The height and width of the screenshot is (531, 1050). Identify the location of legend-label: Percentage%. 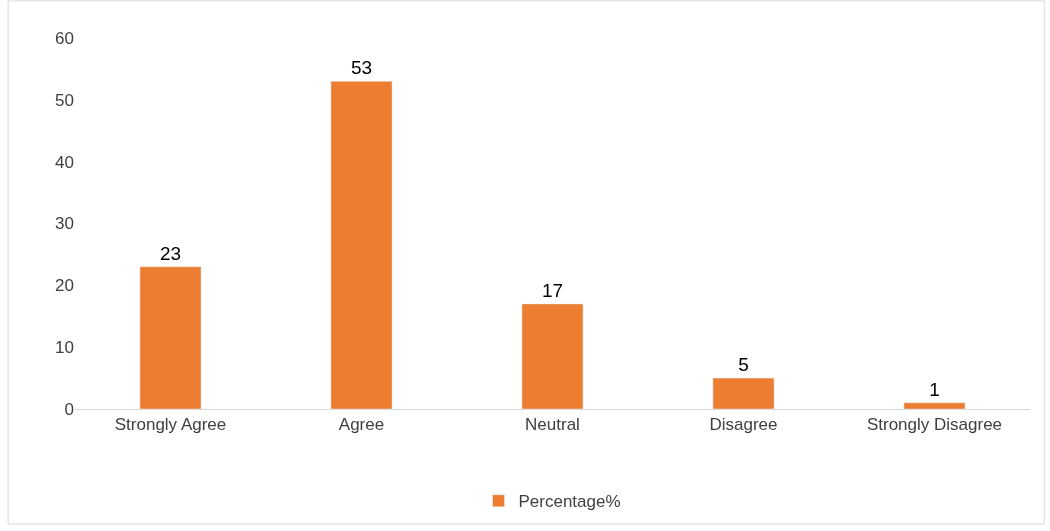
(569, 502).